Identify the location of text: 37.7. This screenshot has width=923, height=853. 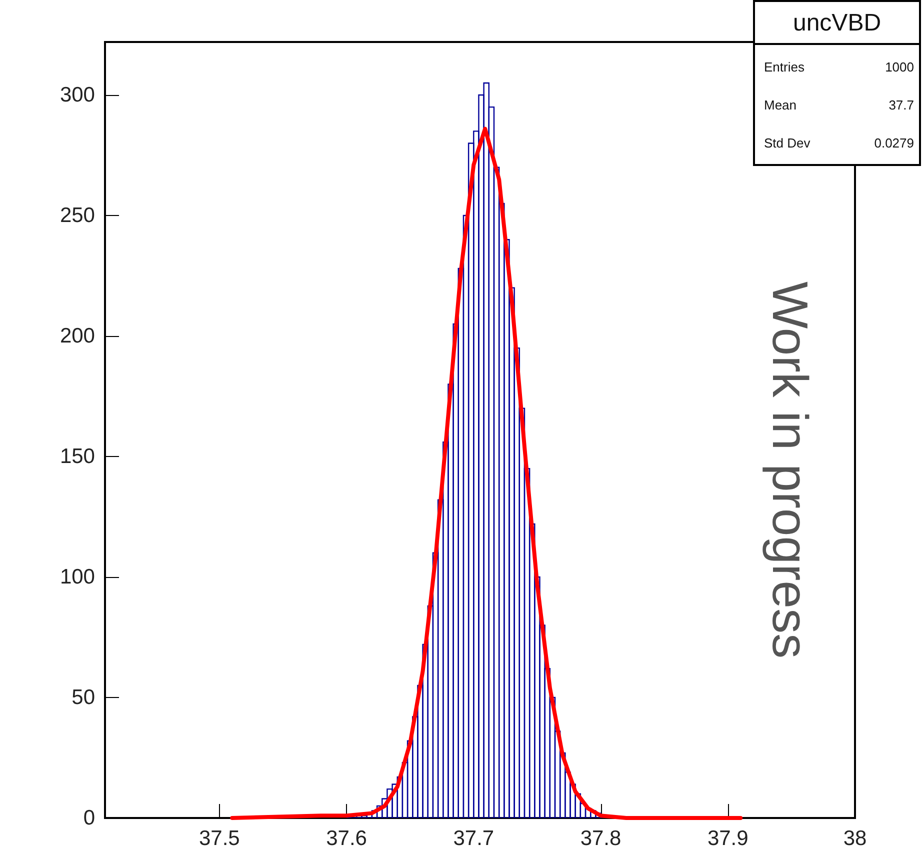
(901, 105).